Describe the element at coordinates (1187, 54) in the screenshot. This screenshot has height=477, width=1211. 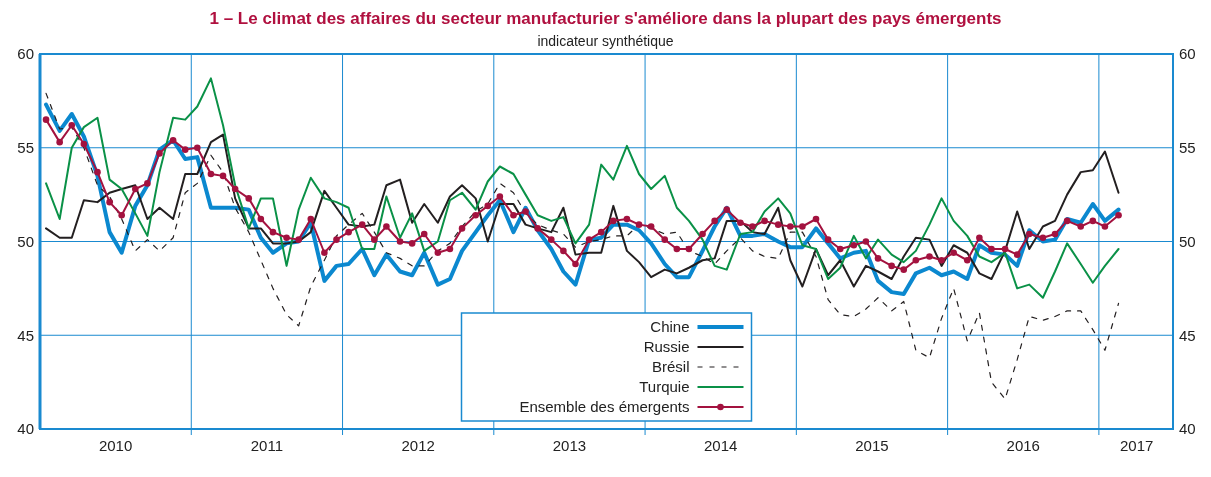
I see `y2-tick-label: 60` at that location.